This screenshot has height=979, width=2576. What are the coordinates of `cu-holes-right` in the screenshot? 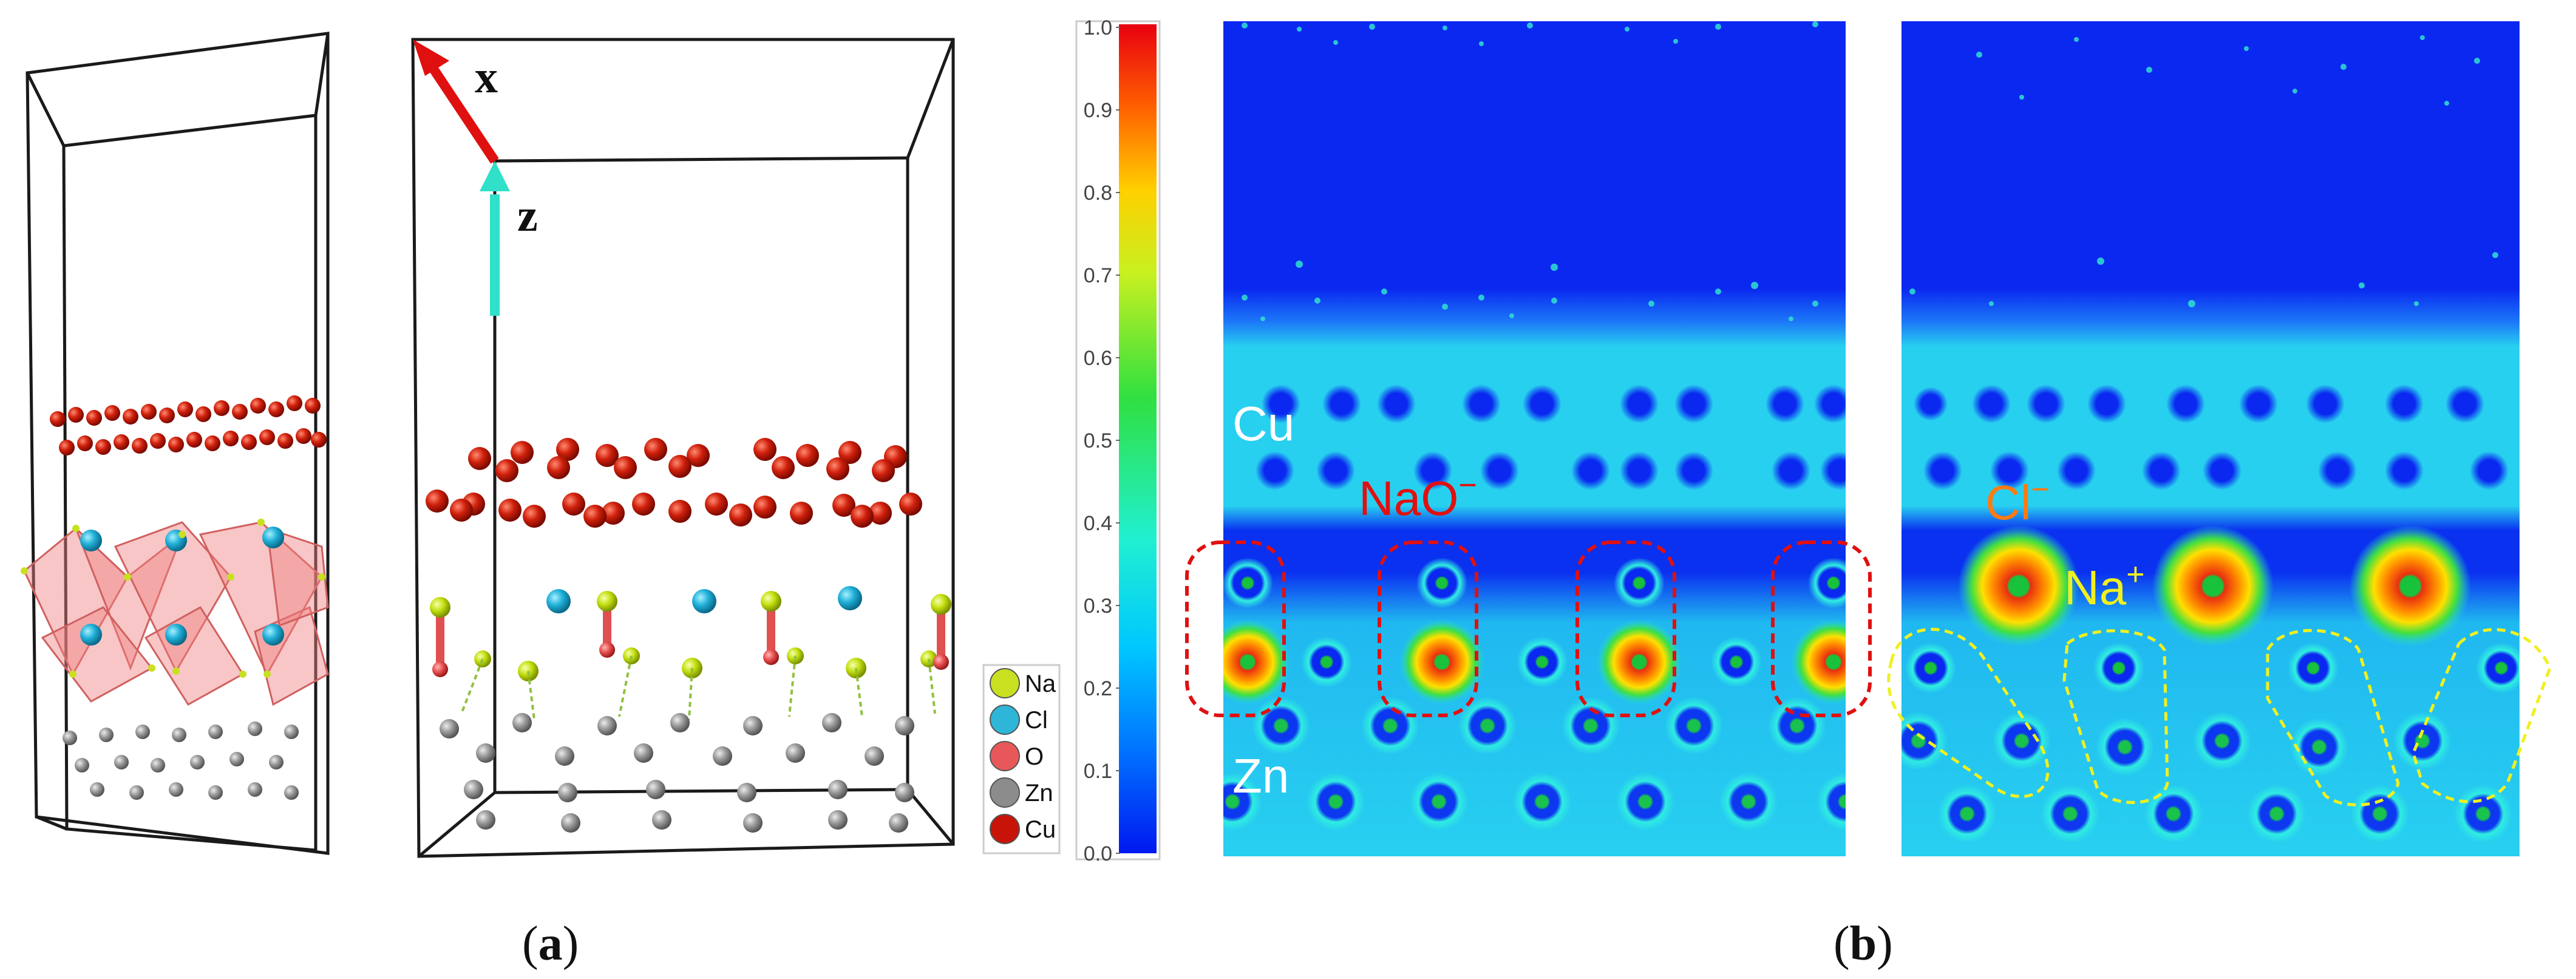 It's located at (2211, 437).